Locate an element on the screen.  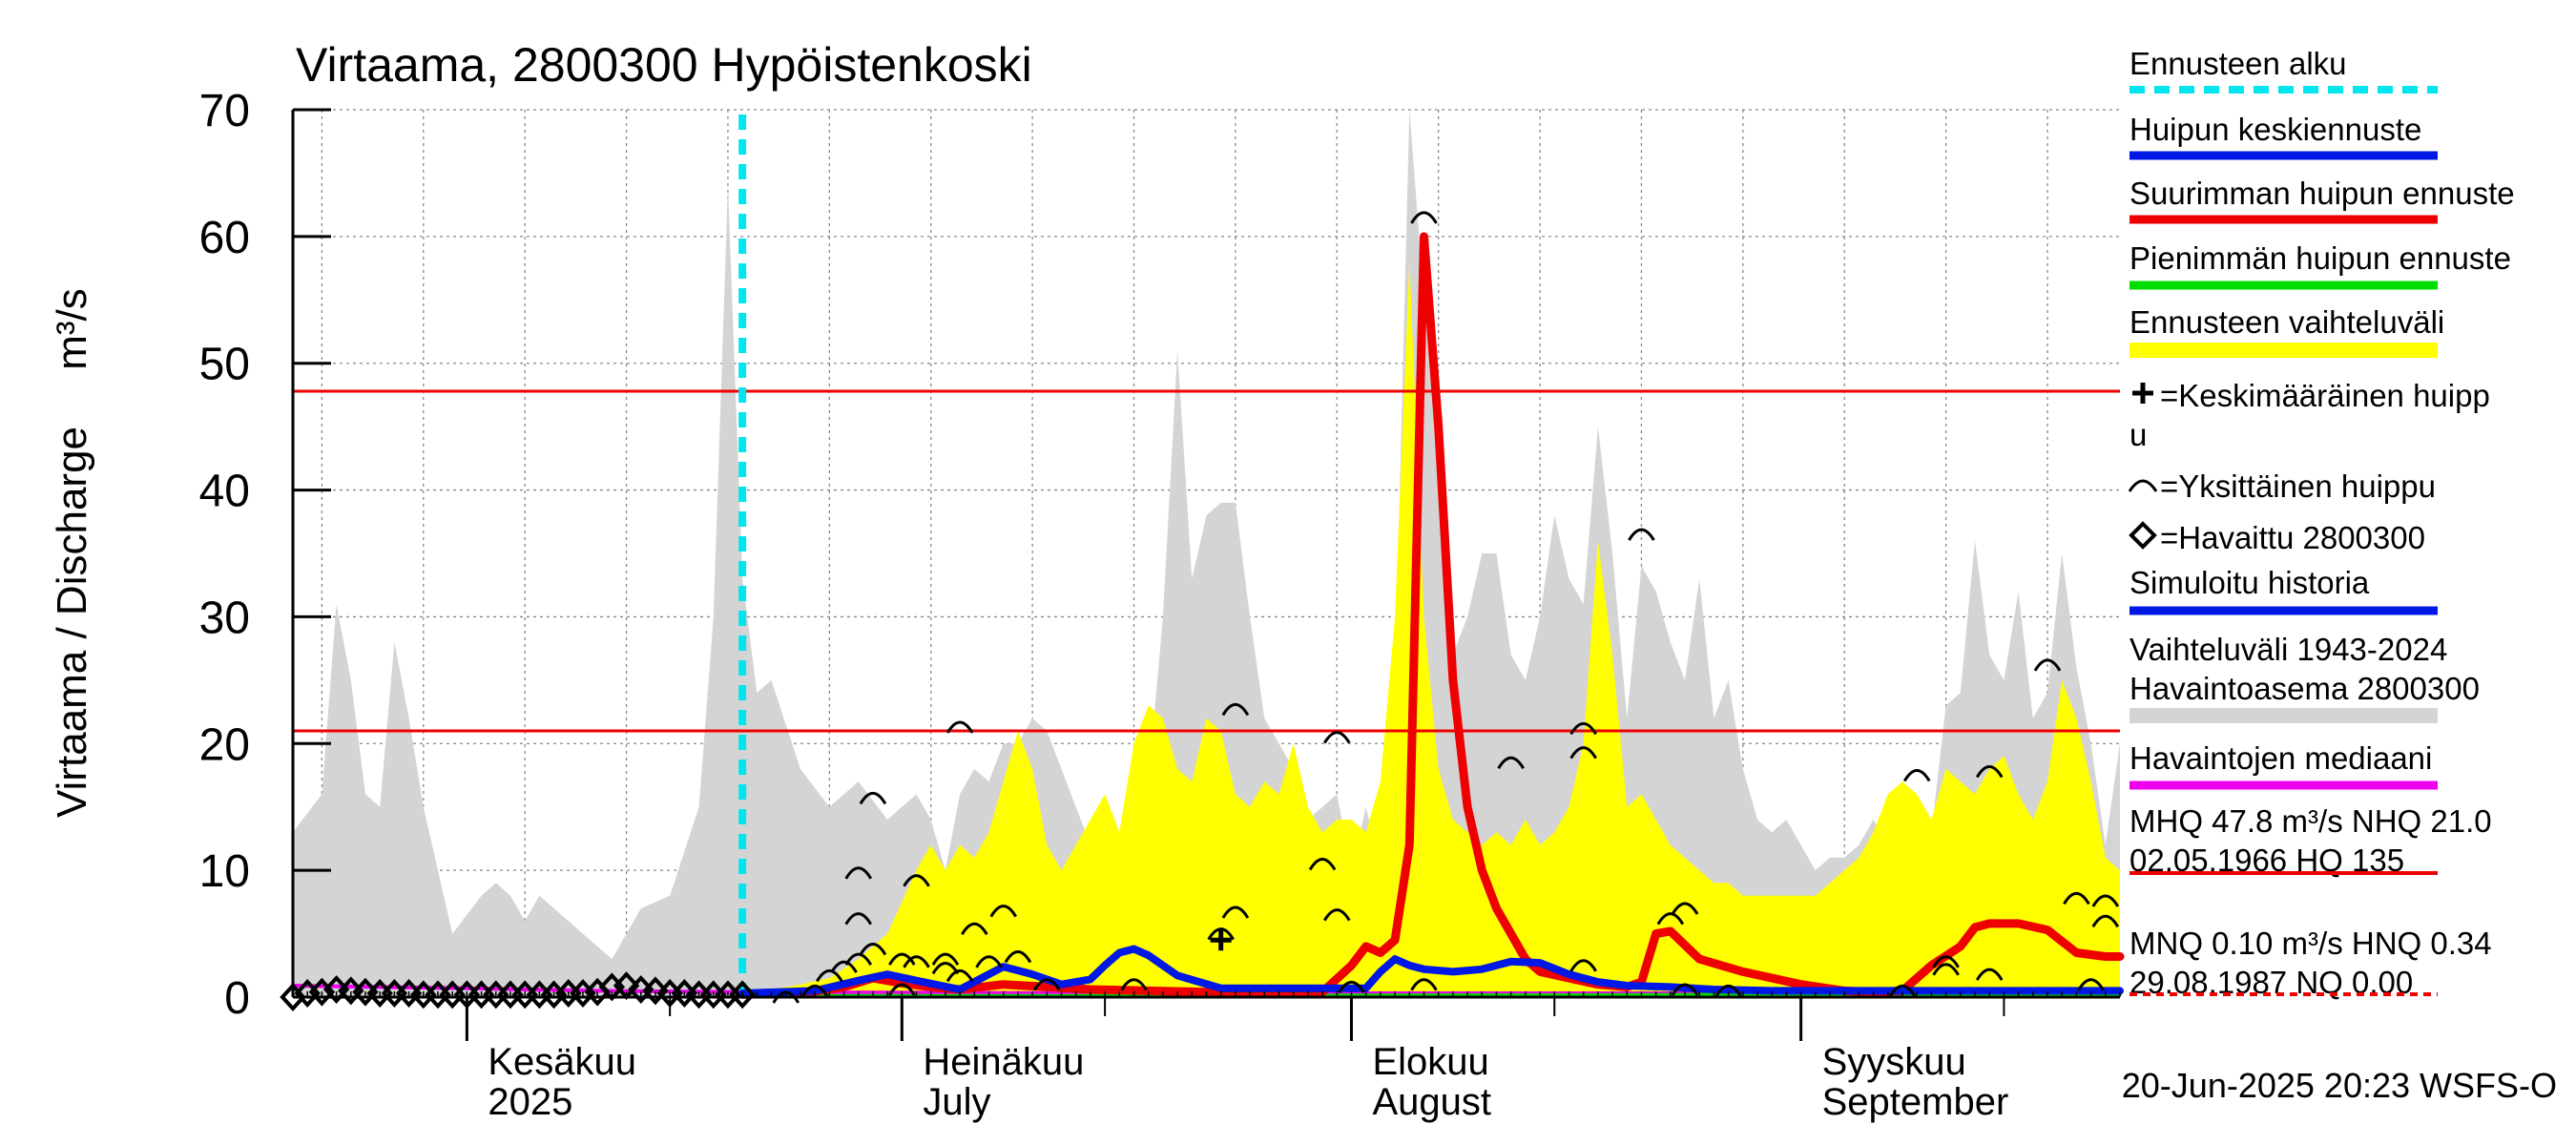
legend-item-huipun-keskiennuste: Huipun keskiennuste is located at coordinates (2283, 136).